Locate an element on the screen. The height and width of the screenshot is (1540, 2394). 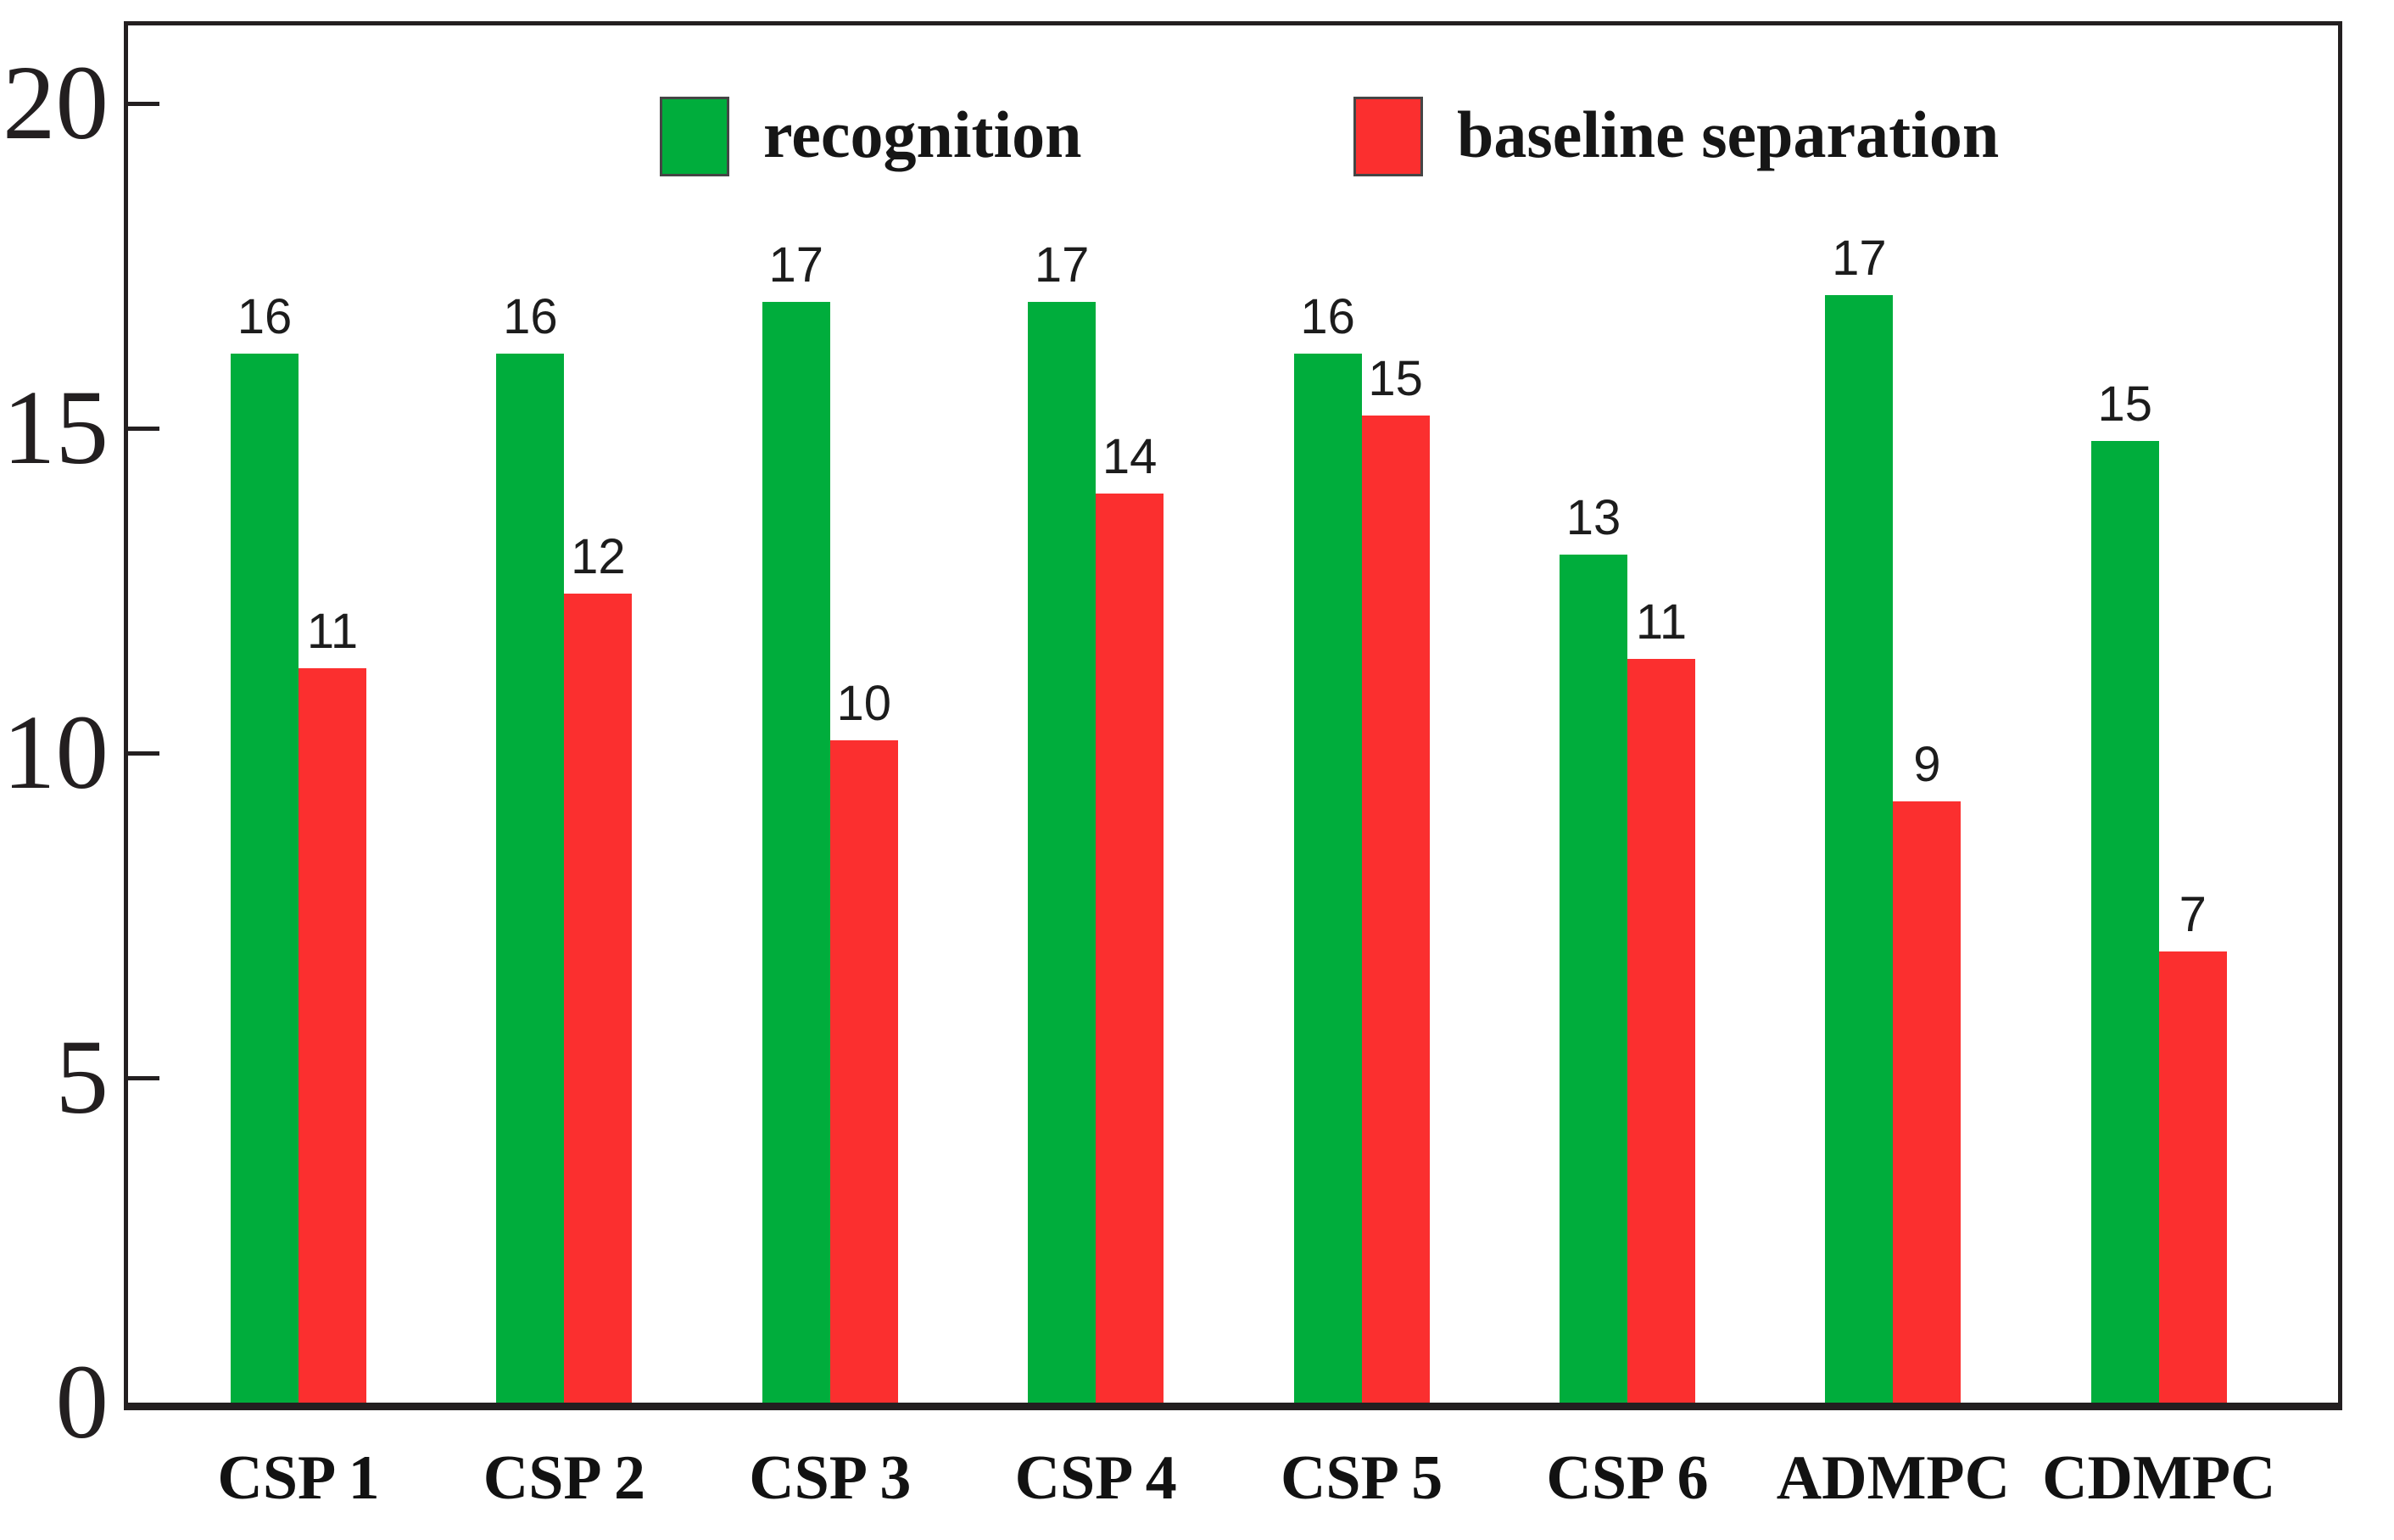
legend-label-baseline-separation: baseline separation is located at coordinates (1728, 134).